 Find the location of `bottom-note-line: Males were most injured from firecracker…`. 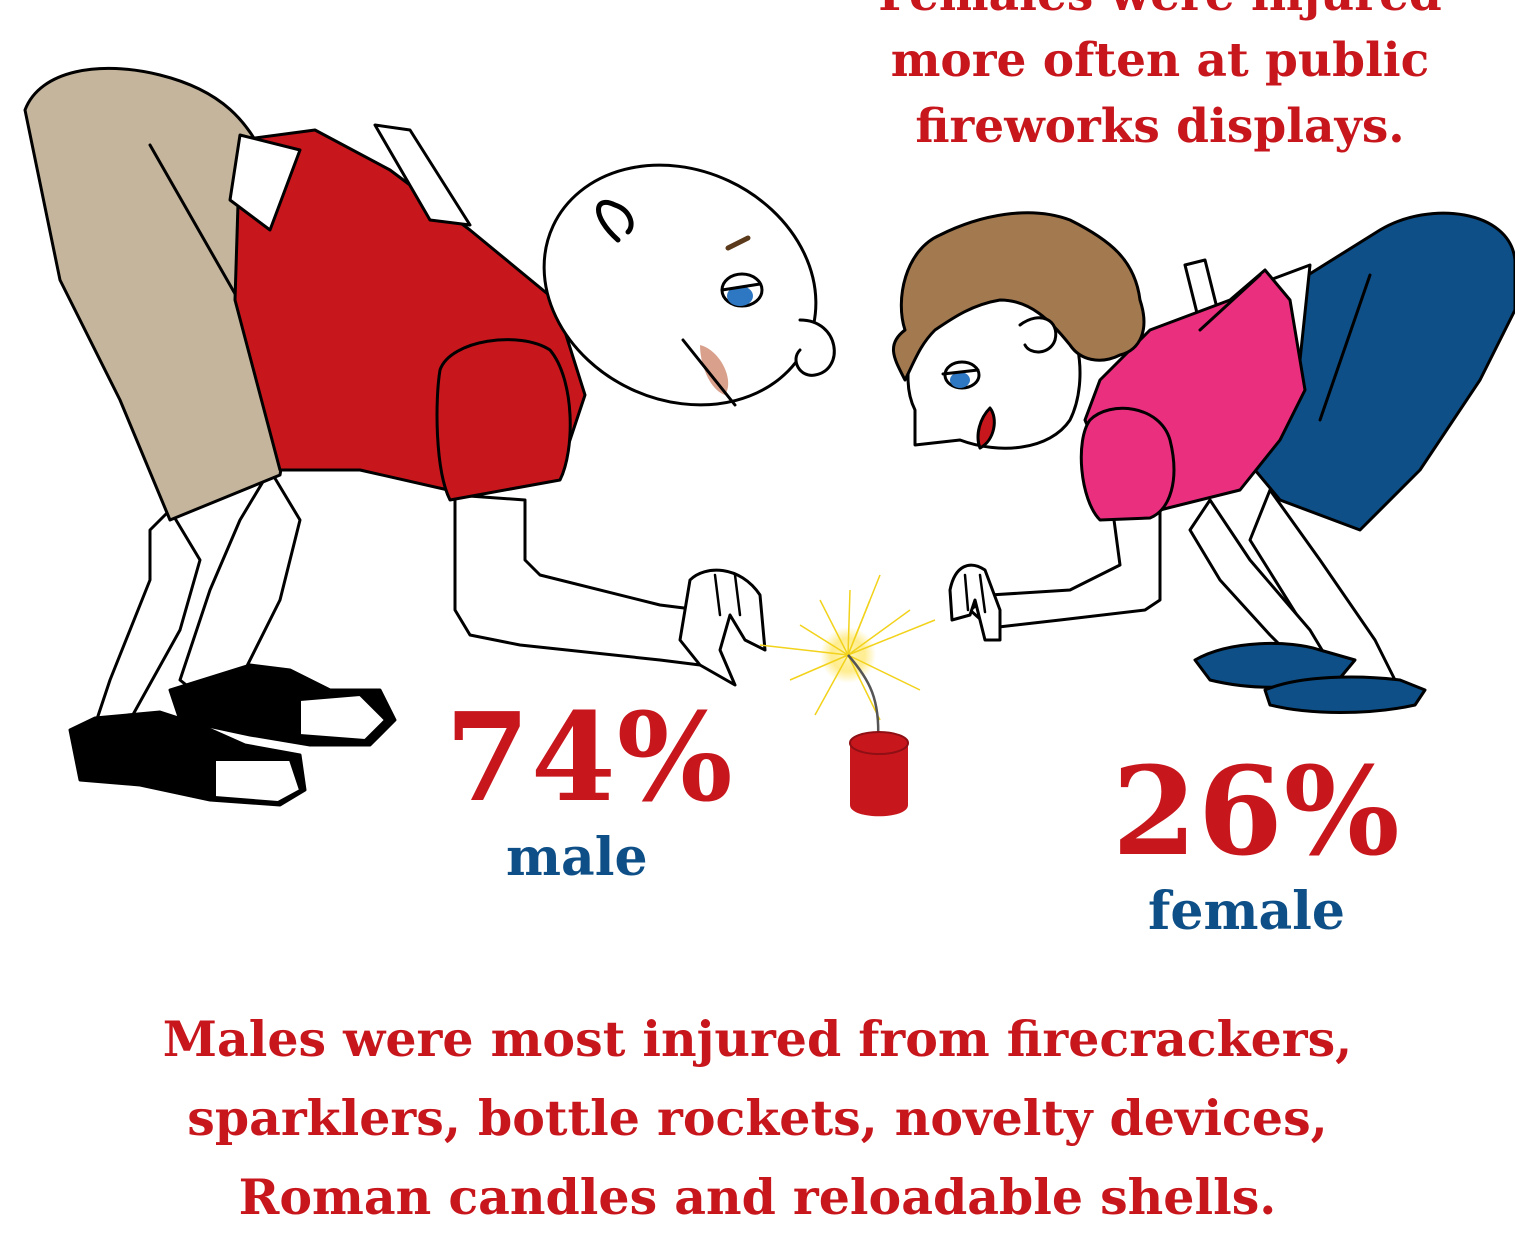

bottom-note-line: Males were most injured from firecracker… is located at coordinates (757, 1039).